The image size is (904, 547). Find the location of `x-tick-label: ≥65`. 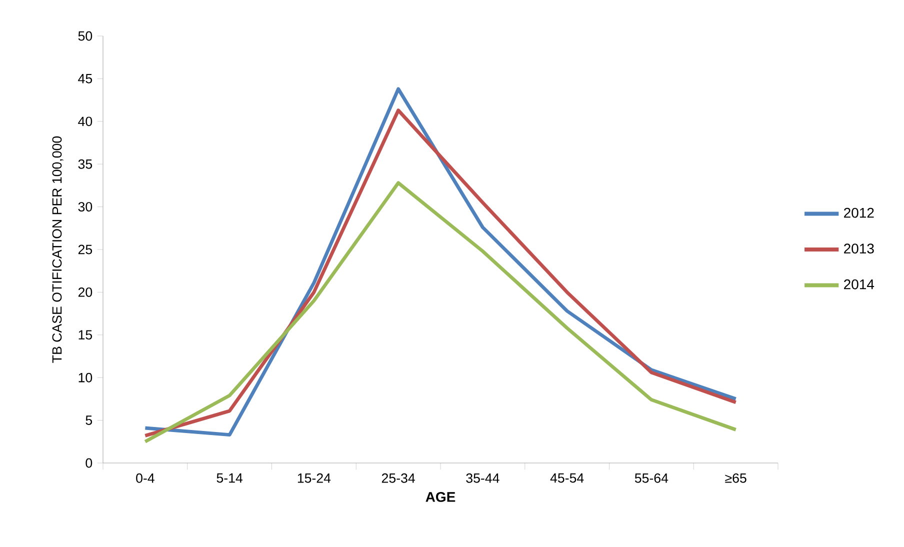

x-tick-label: ≥65 is located at coordinates (735, 478).